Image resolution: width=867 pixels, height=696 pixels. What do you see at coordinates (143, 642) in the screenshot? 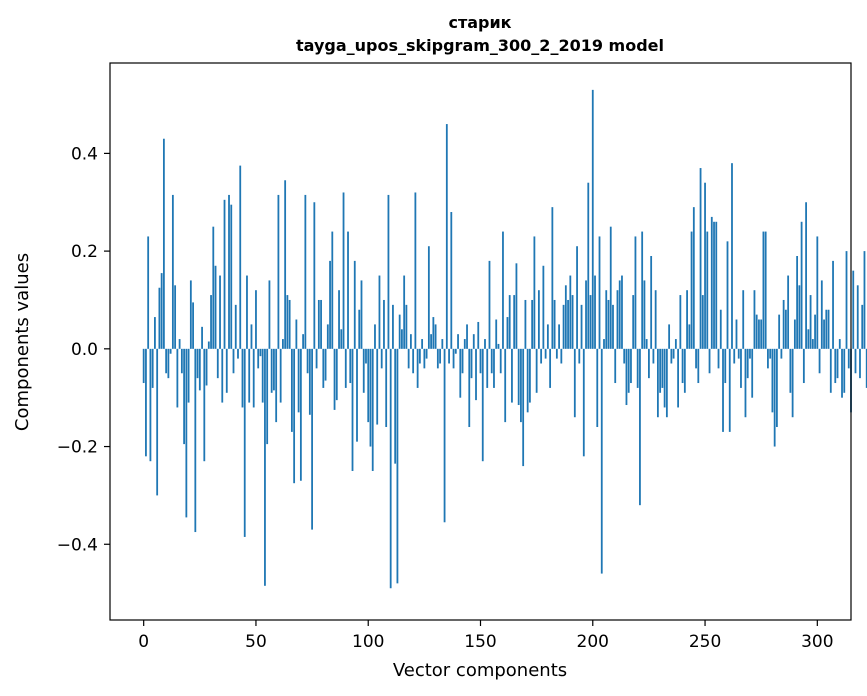
I see `x-tick-label: 0` at bounding box center [143, 642].